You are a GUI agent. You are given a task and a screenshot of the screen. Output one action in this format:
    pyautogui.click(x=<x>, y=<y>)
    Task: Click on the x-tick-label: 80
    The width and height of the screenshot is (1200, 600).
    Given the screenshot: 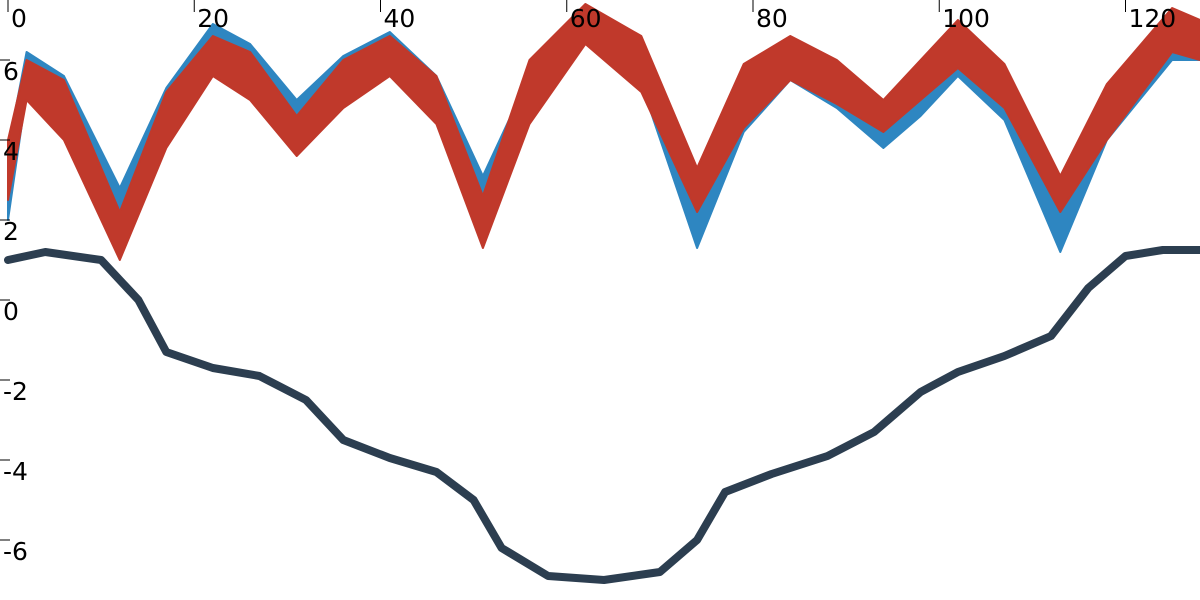 What is the action you would take?
    pyautogui.click(x=772, y=18)
    